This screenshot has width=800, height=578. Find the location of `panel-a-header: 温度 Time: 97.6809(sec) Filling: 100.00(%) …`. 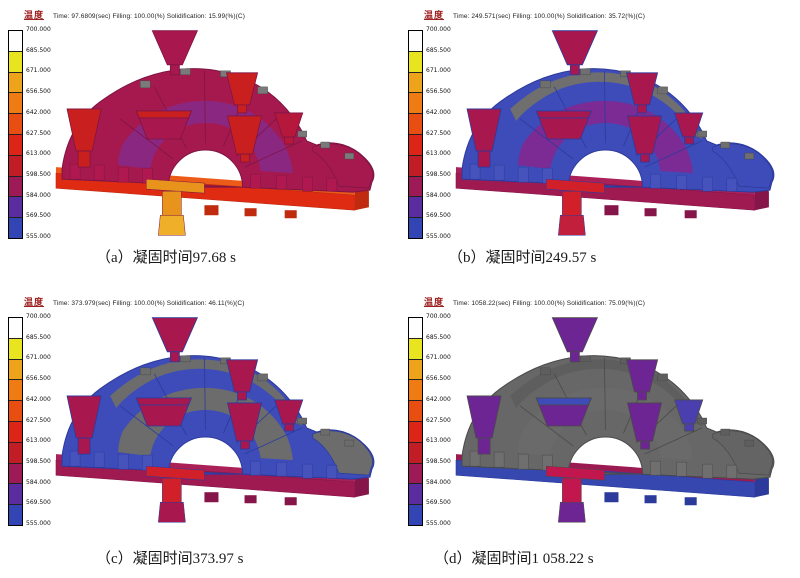

panel-a-header: 温度 Time: 97.6809(sec) Filling: 100.00(%) … is located at coordinates (134, 14).